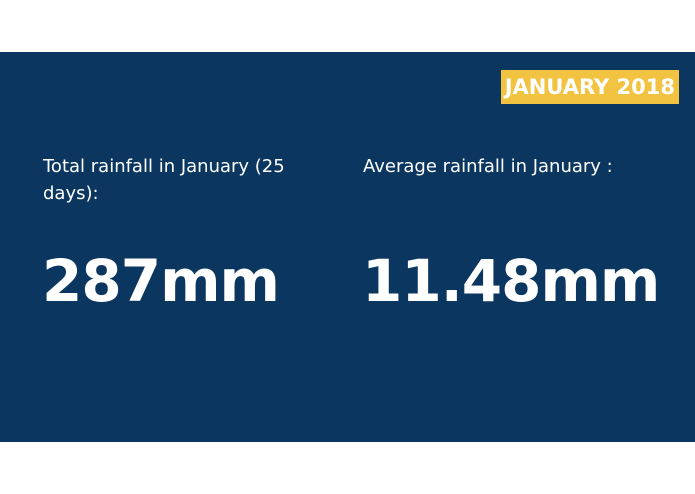 Image resolution: width=695 pixels, height=494 pixels. I want to click on average-rainfall-value: 11.48mm, so click(511, 281).